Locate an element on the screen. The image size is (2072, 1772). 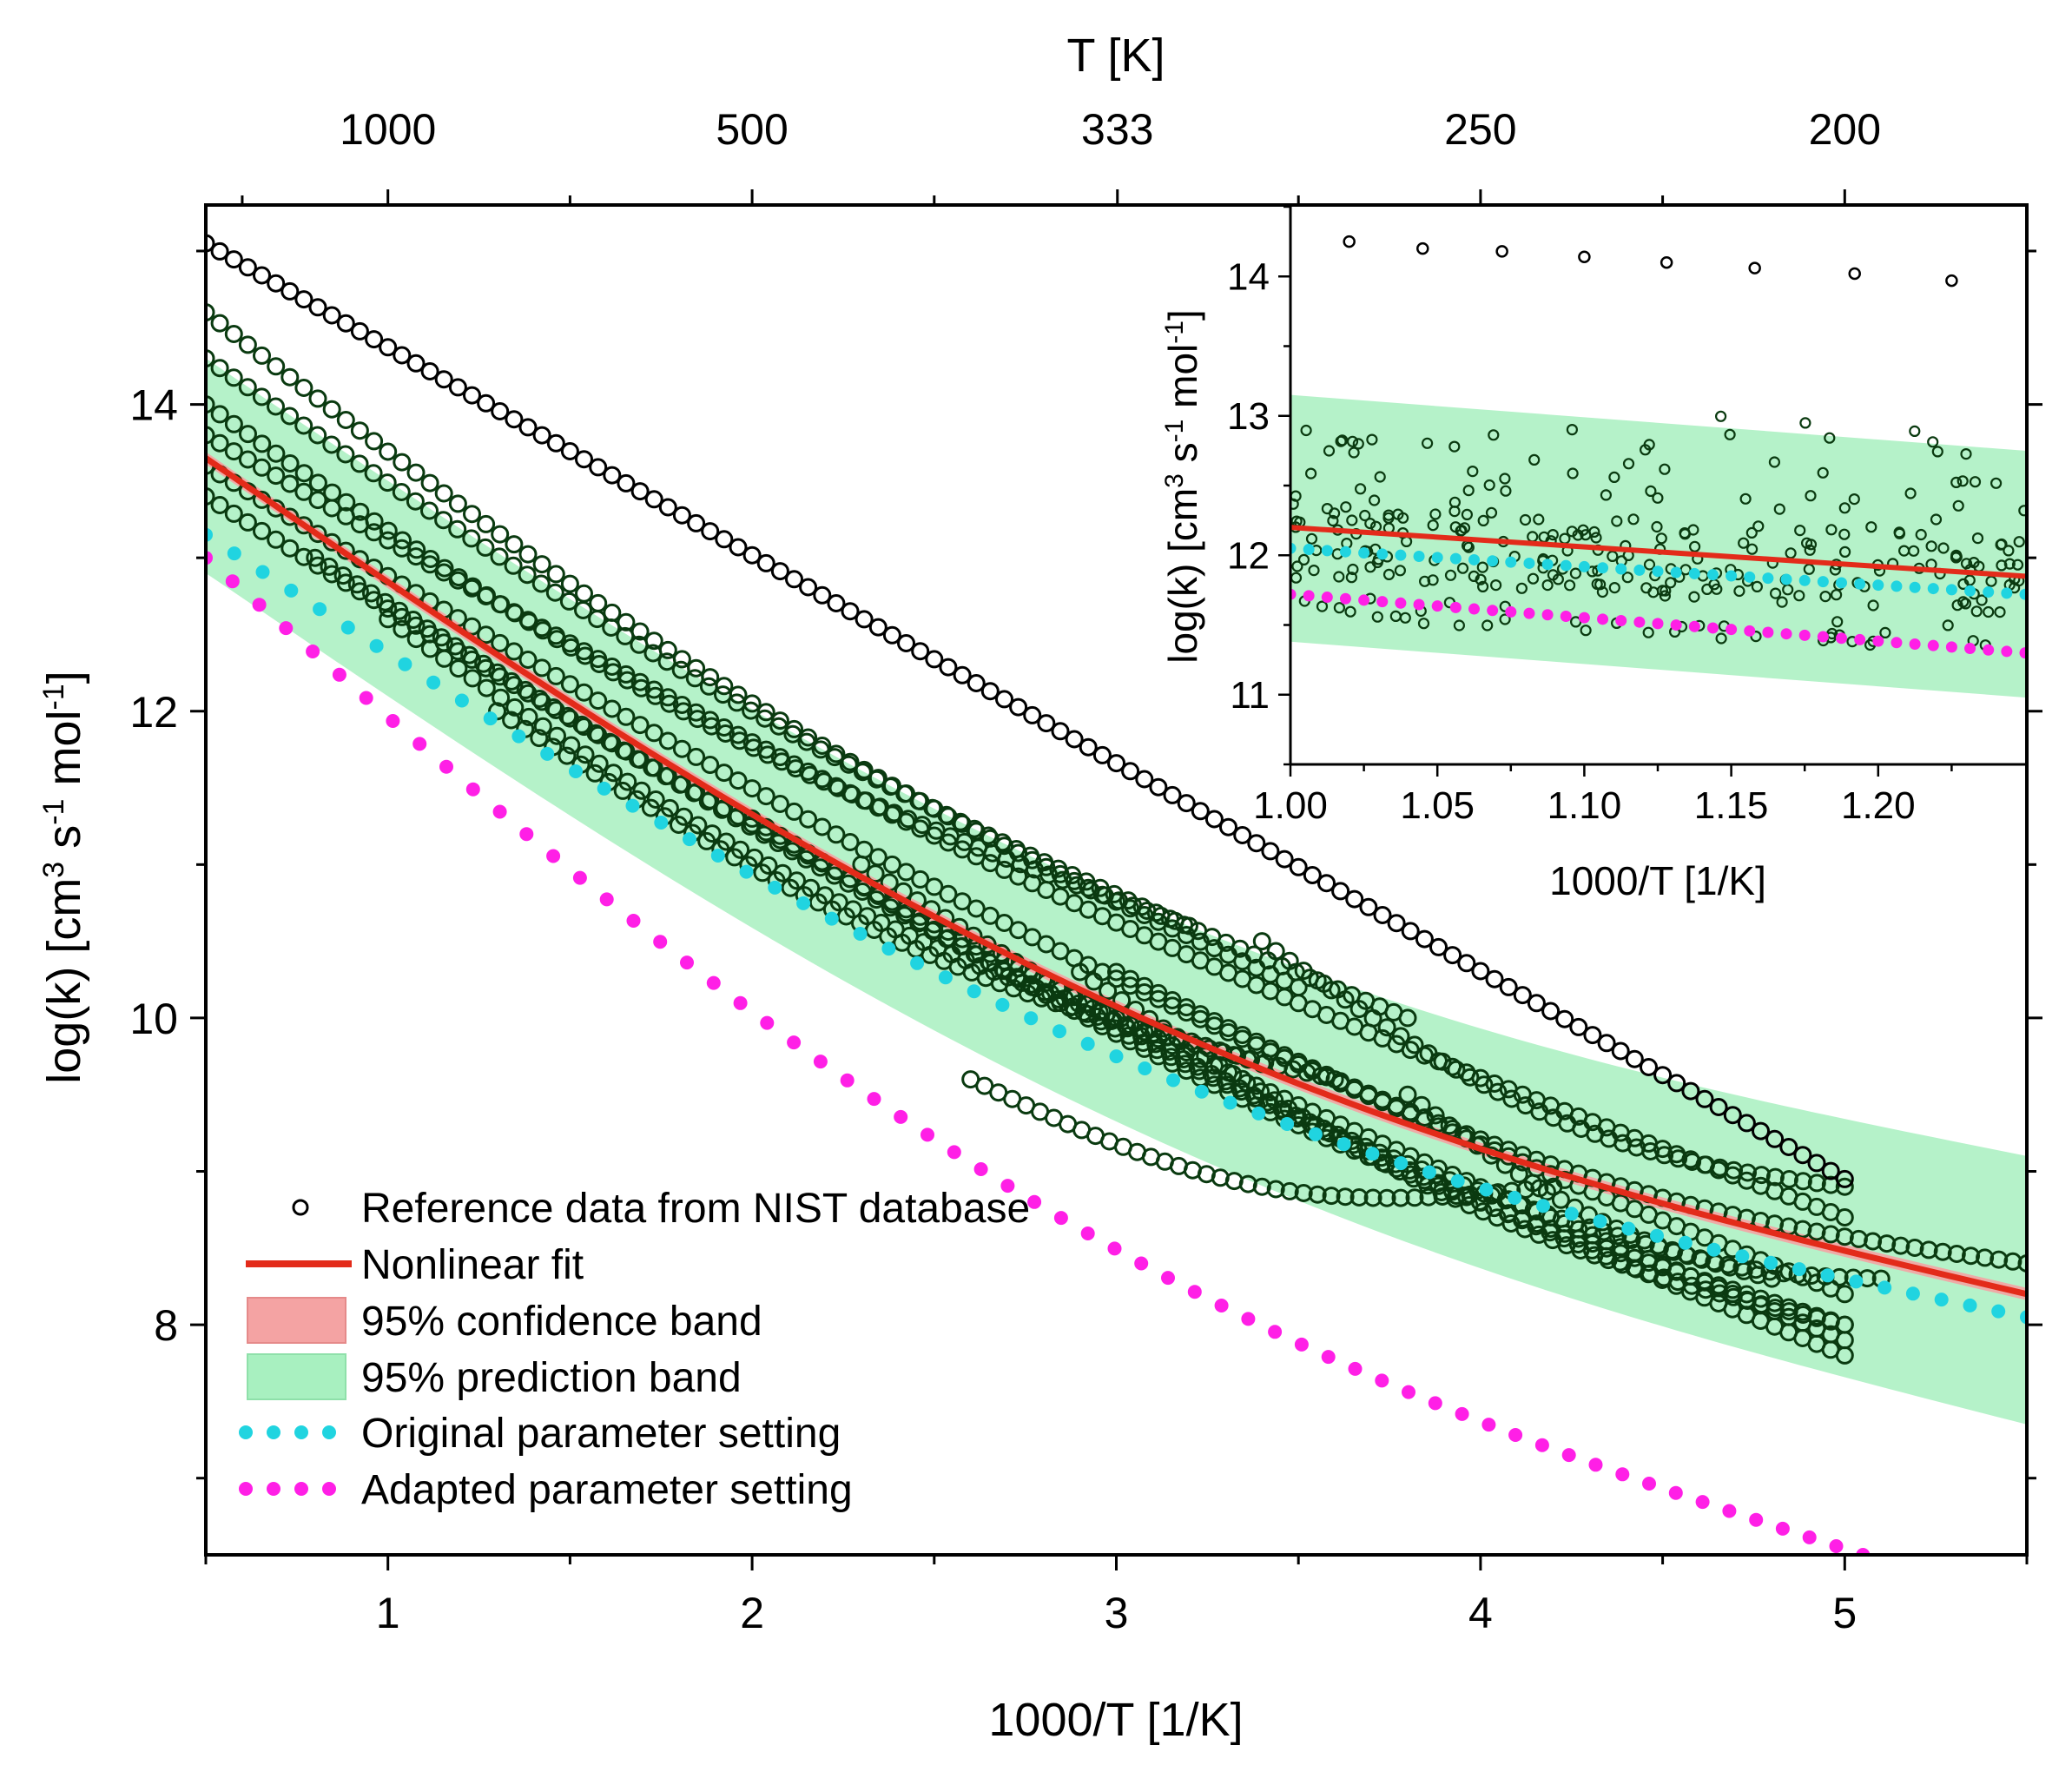
main-x-axis-title: 1000/T [1/K] is located at coordinates (1115, 1720).